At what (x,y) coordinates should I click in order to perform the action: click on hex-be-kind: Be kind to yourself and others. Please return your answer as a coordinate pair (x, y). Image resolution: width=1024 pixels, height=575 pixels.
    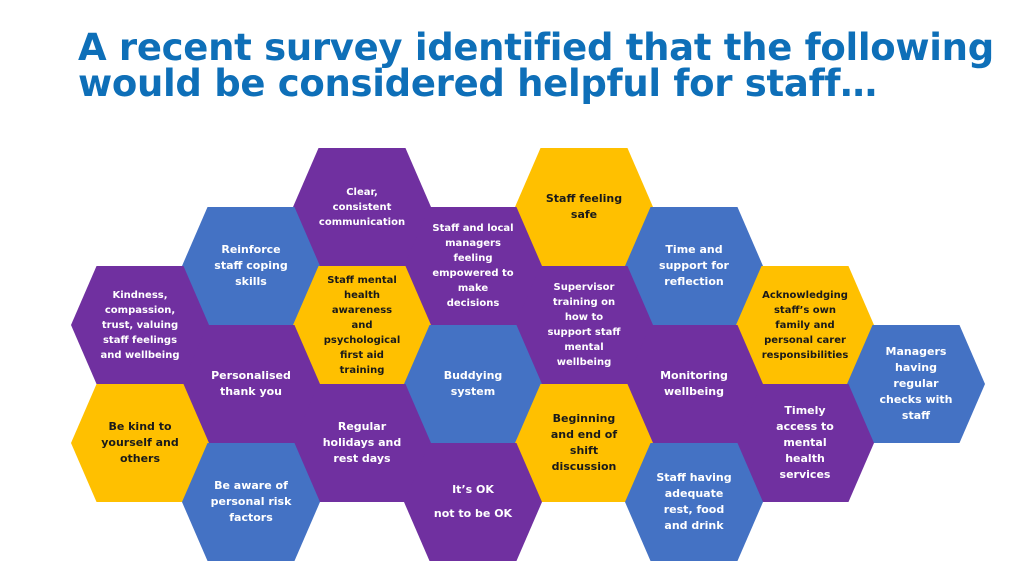
    Looking at the image, I should click on (140, 443).